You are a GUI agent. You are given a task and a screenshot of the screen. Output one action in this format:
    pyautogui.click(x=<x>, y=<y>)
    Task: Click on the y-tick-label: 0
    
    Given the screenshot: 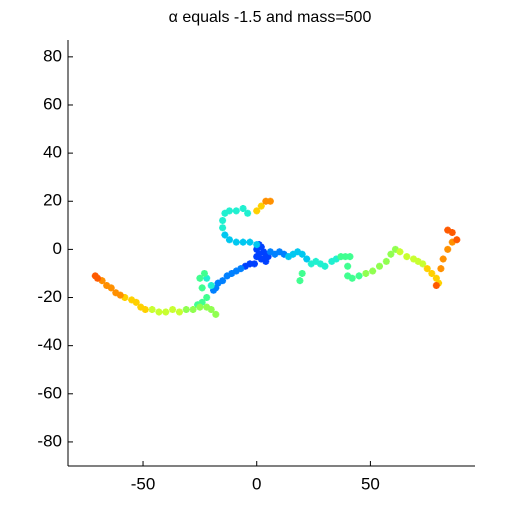 What is the action you would take?
    pyautogui.click(x=57, y=248)
    